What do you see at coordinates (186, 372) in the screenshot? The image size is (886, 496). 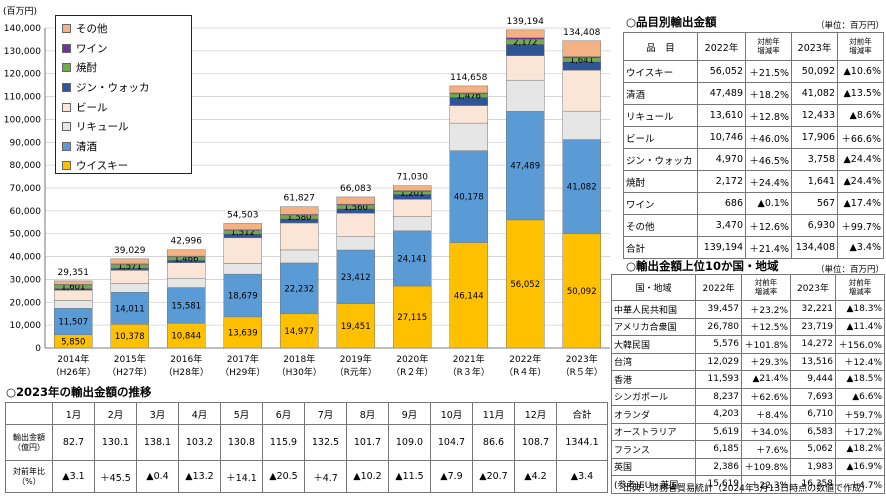 I see `x-tick-sublabel: （H28年）` at bounding box center [186, 372].